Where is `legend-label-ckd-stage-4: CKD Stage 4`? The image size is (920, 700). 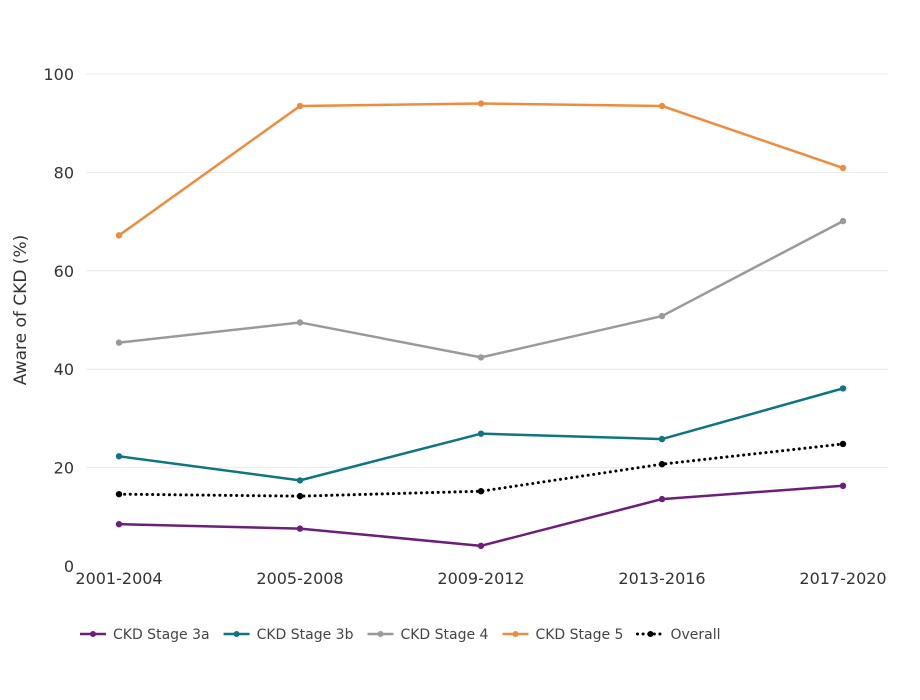 legend-label-ckd-stage-4: CKD Stage 4 is located at coordinates (444, 635).